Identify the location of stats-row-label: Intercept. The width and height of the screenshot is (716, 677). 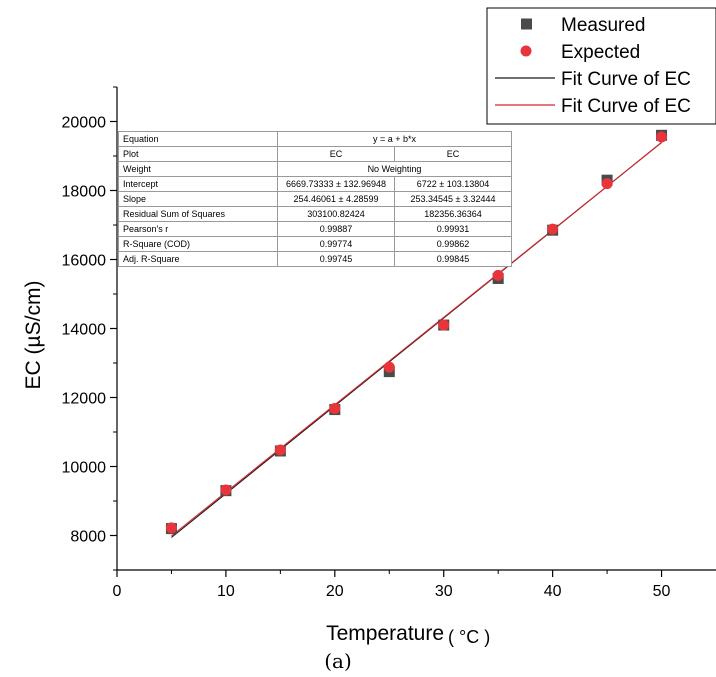
(198, 184).